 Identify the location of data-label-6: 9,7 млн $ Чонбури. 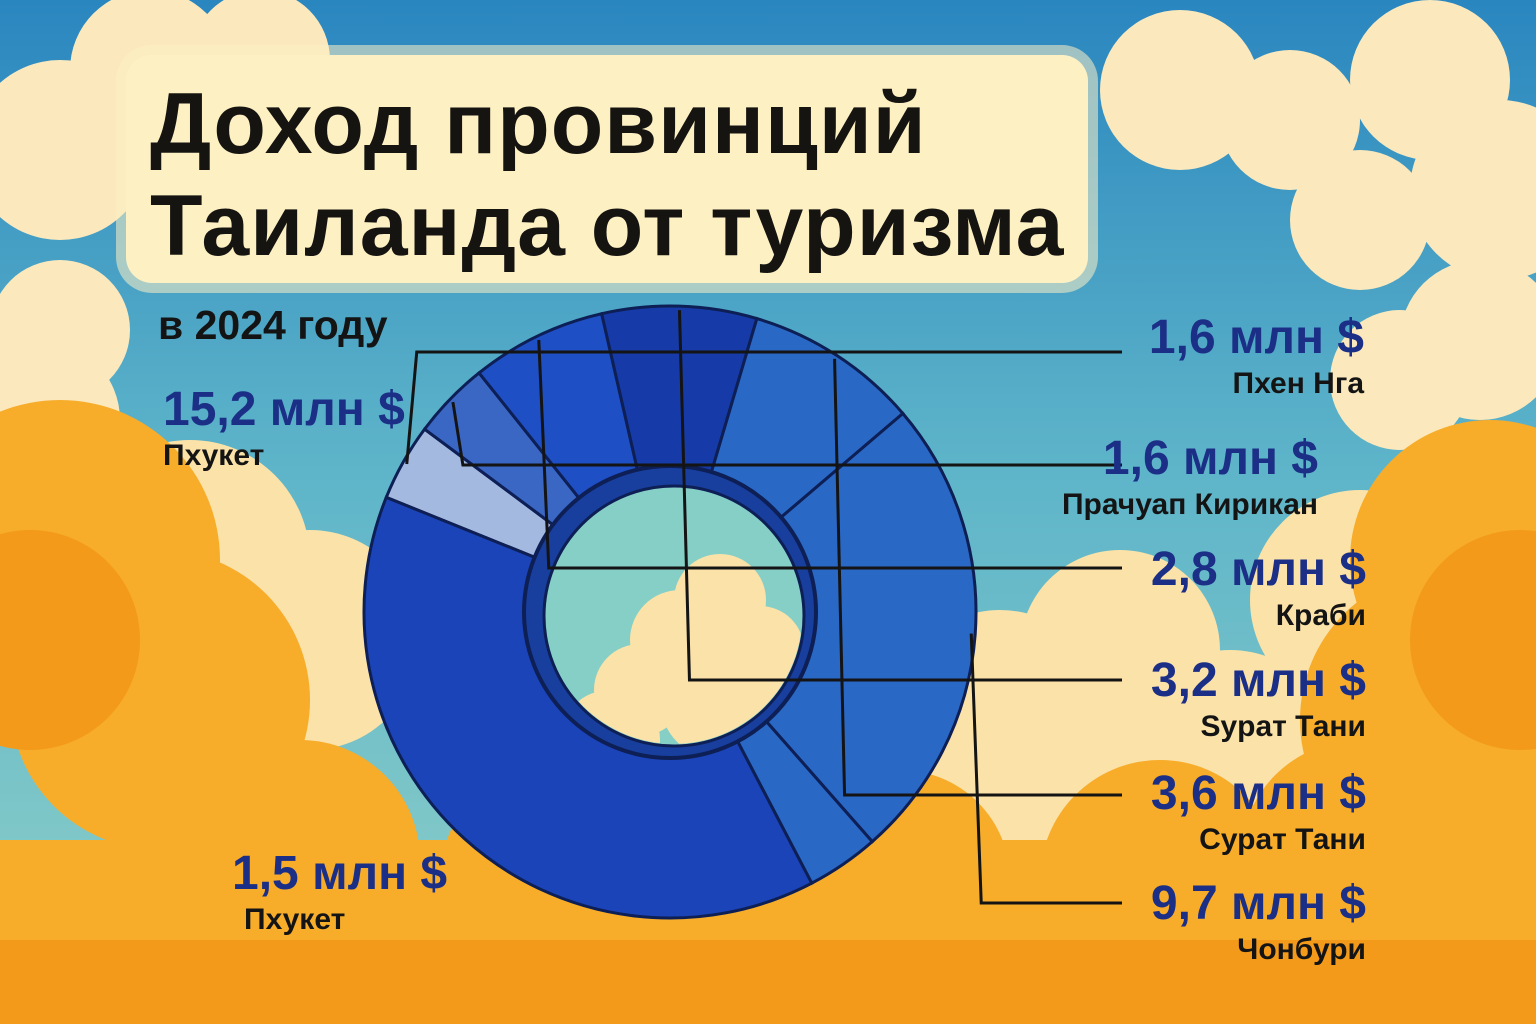
(1258, 923).